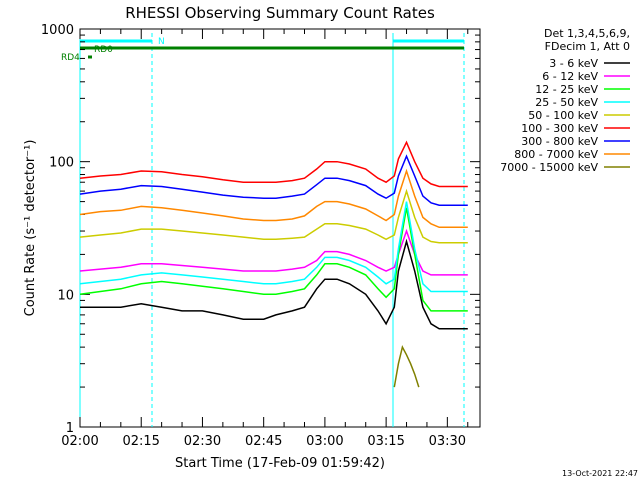 Image resolution: width=640 pixels, height=480 pixels. Describe the element at coordinates (202, 441) in the screenshot. I see `x-tick-label: 02:30` at that location.